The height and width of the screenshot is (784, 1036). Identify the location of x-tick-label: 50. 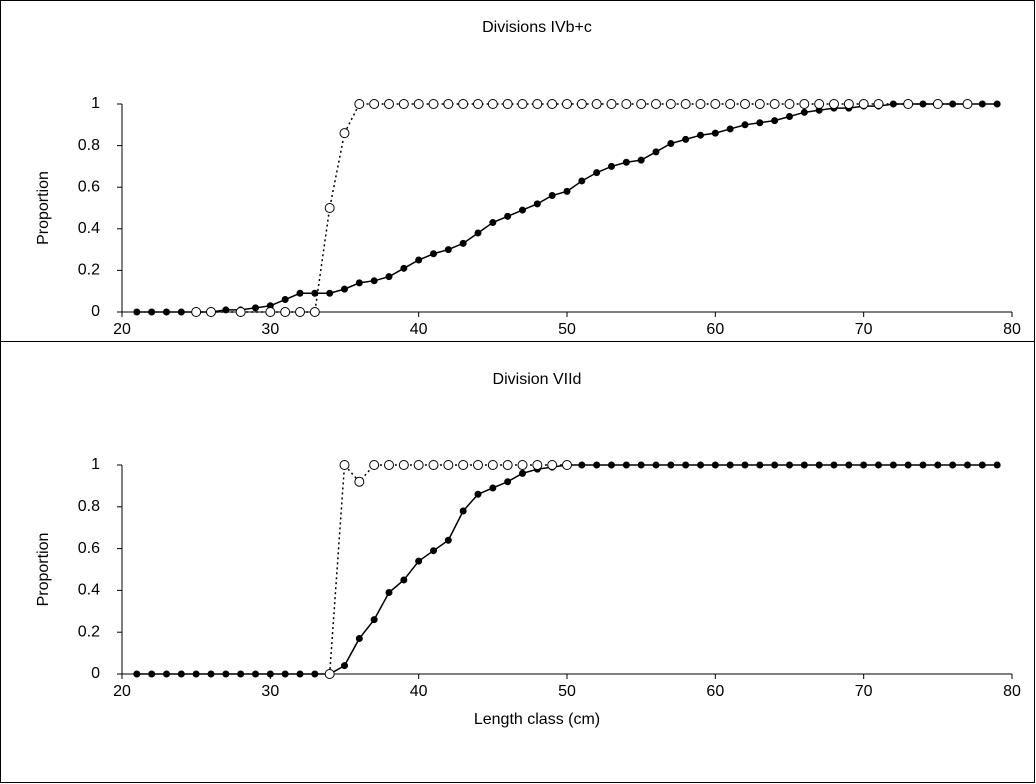
(567, 329).